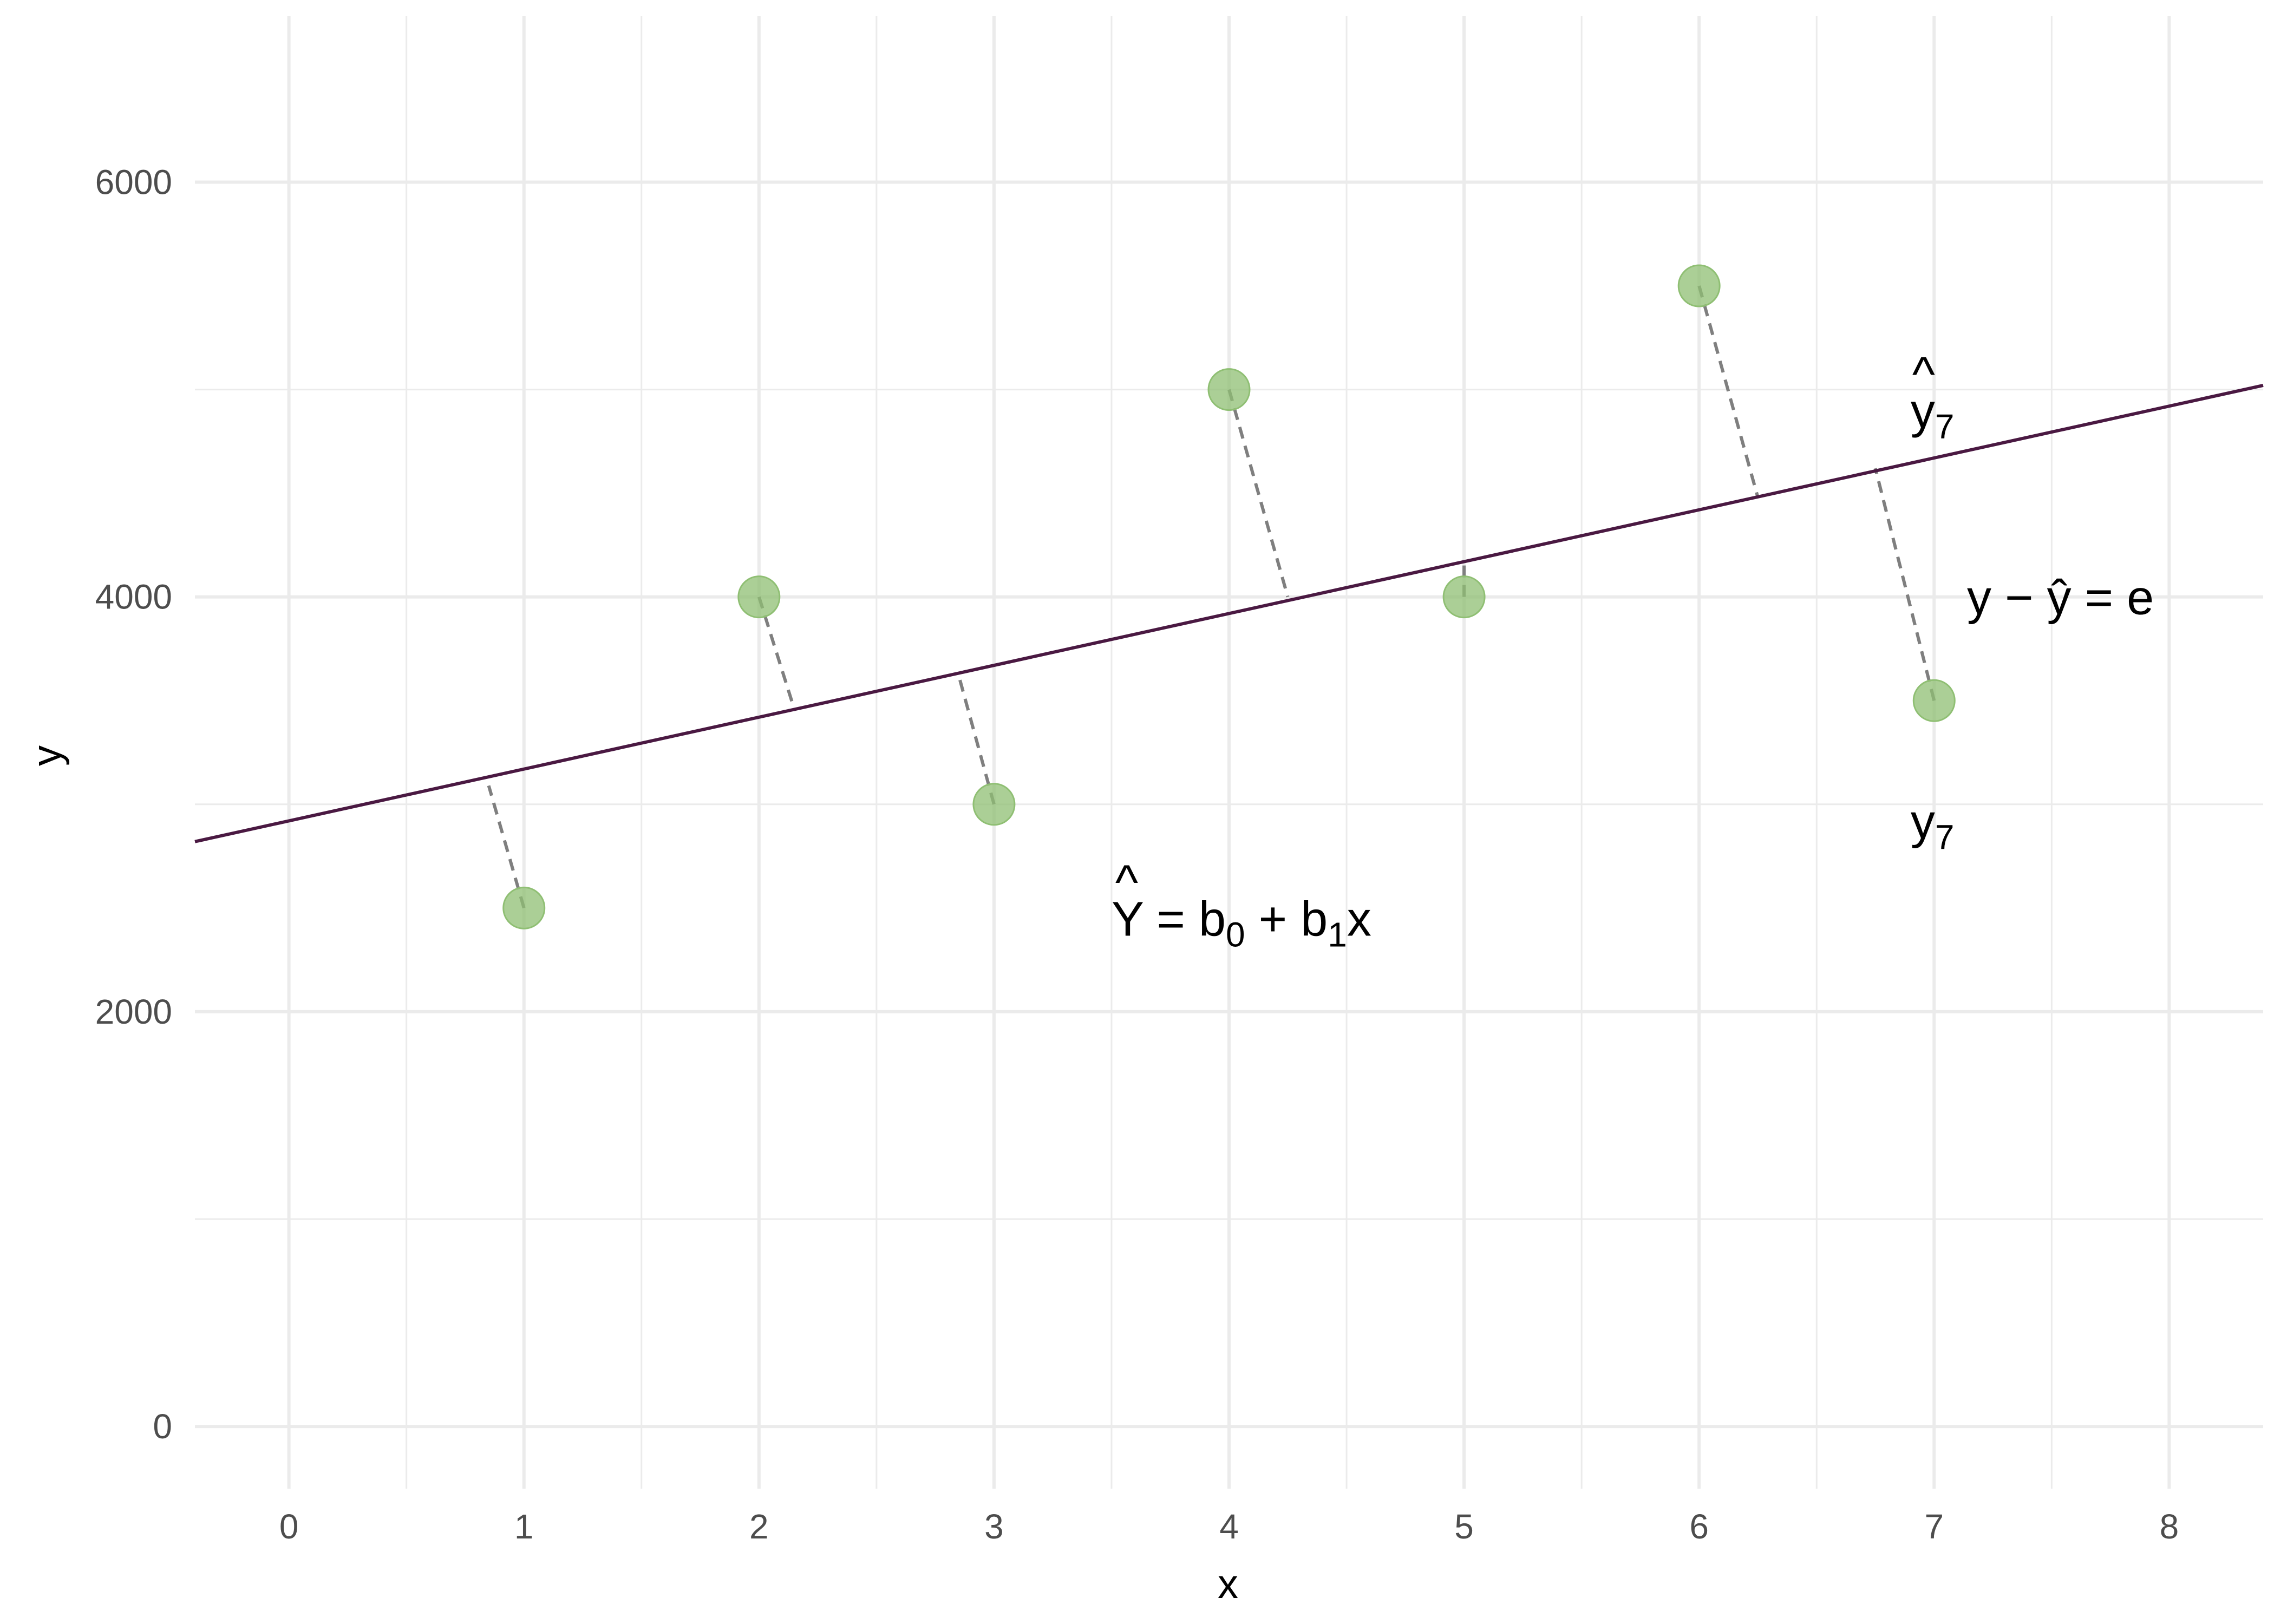 The image size is (2274, 1624). I want to click on x-tick-label: 2, so click(759, 1526).